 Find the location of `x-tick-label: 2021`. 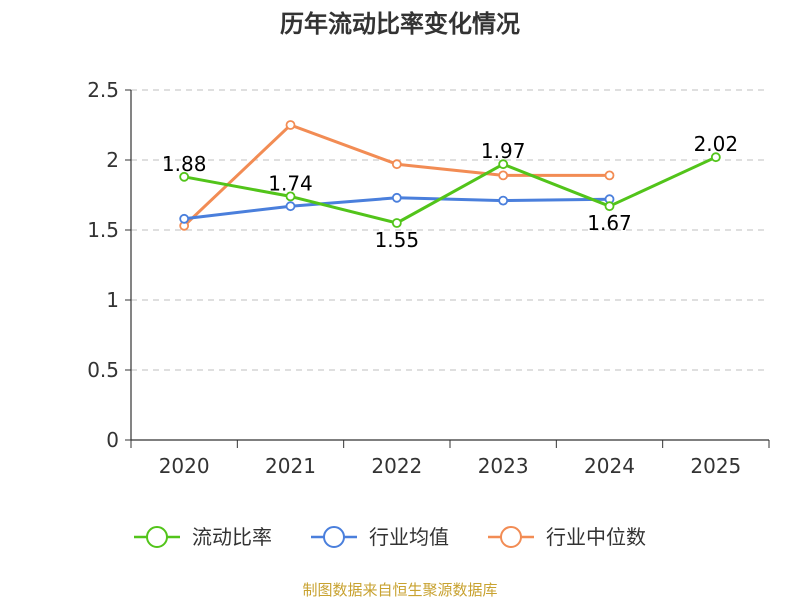

x-tick-label: 2021 is located at coordinates (290, 466).